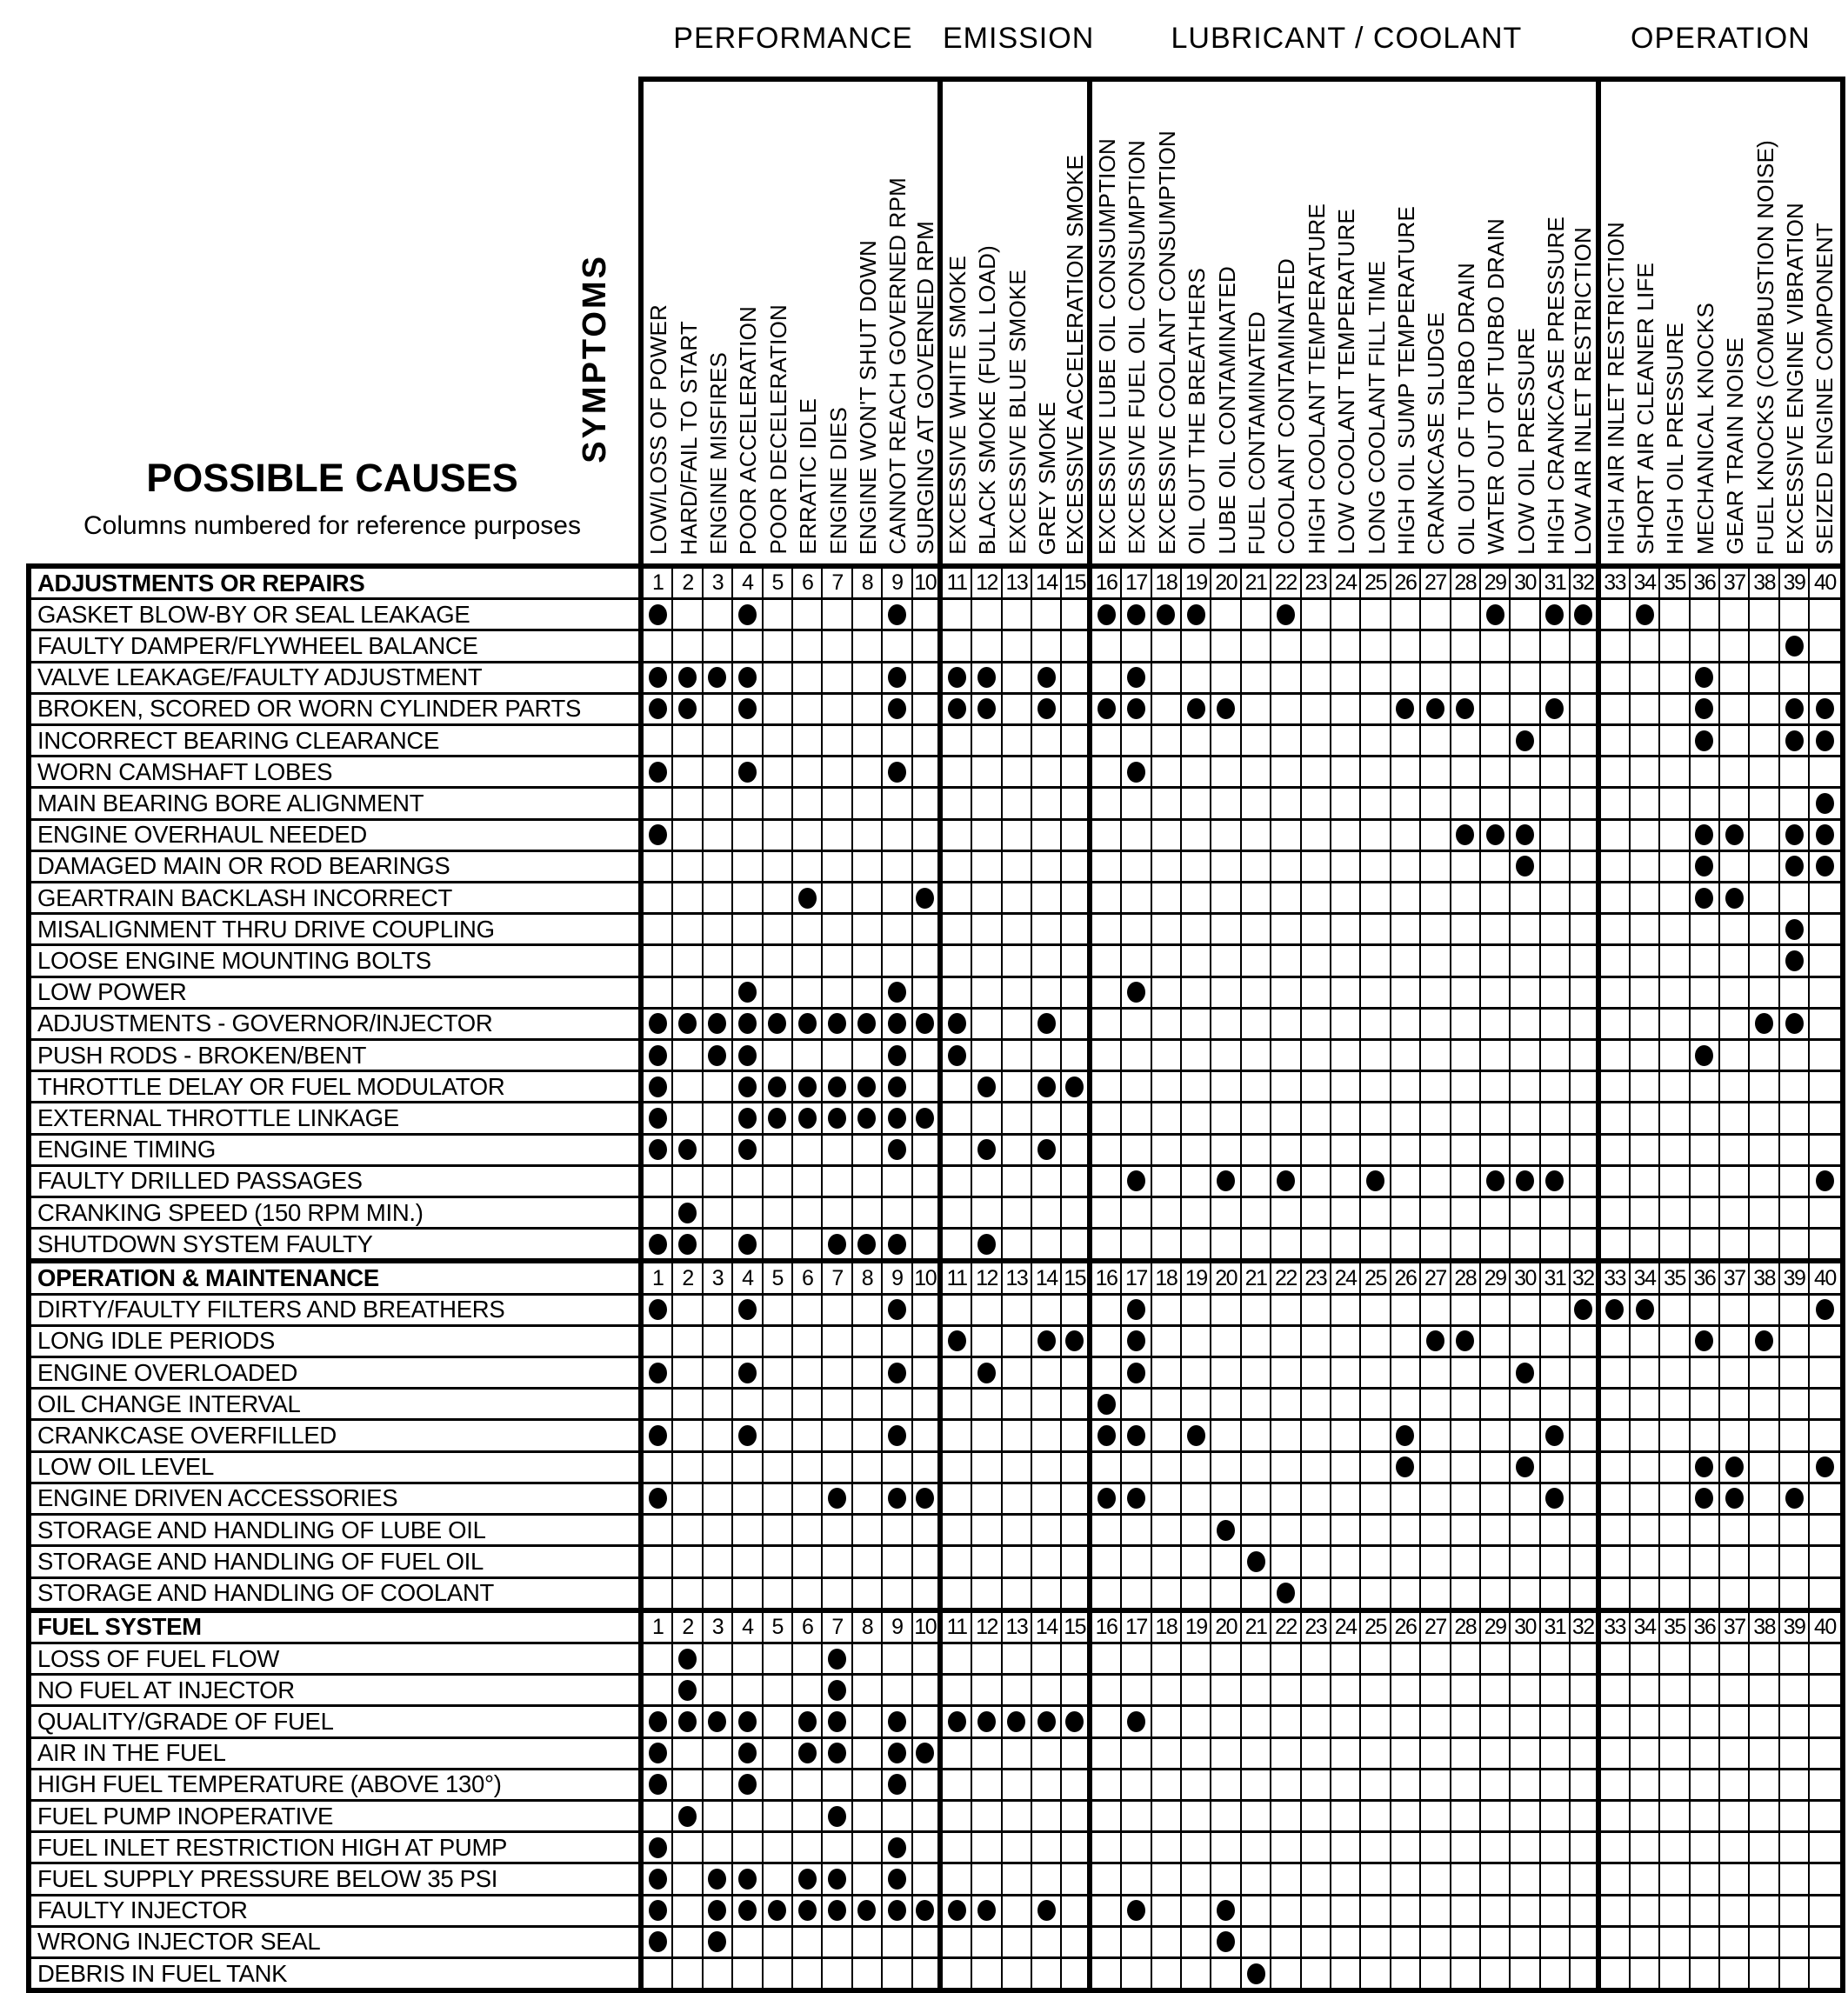  What do you see at coordinates (1734, 1626) in the screenshot?
I see `column-number: 37` at bounding box center [1734, 1626].